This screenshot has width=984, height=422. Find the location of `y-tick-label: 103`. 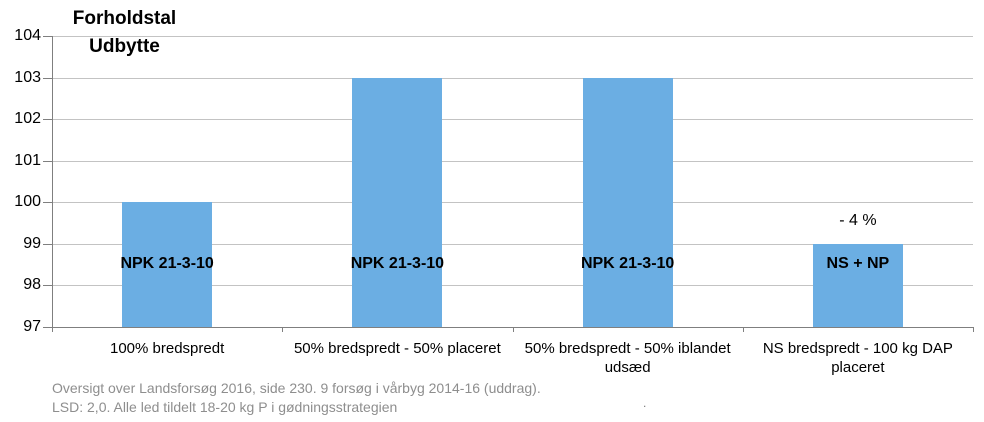

y-tick-label: 103 is located at coordinates (27, 77).